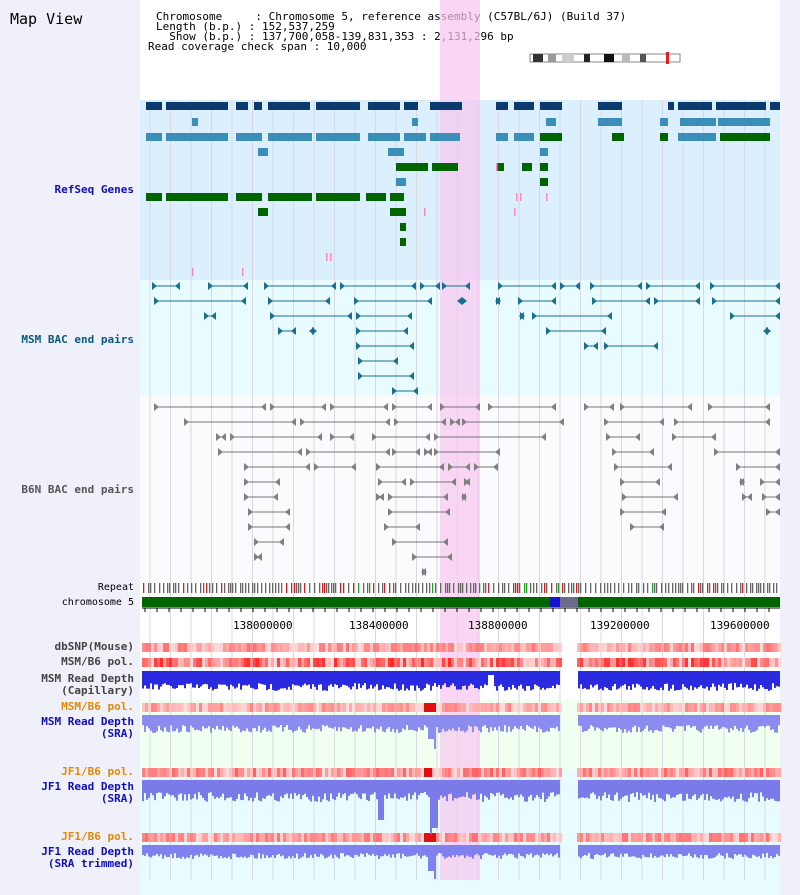 The height and width of the screenshot is (895, 800). What do you see at coordinates (461, 602) in the screenshot?
I see `chromosome-bar` at bounding box center [461, 602].